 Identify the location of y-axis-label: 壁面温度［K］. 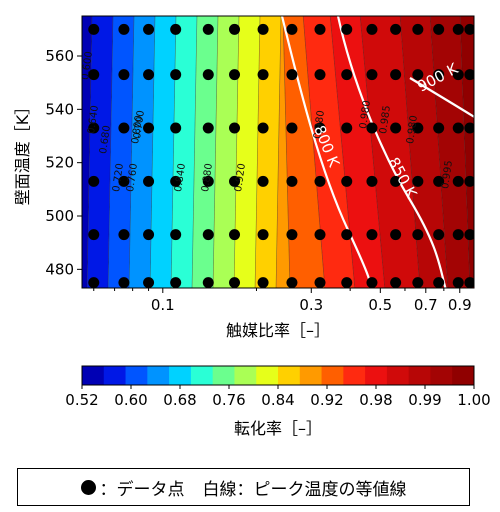
(22, 152).